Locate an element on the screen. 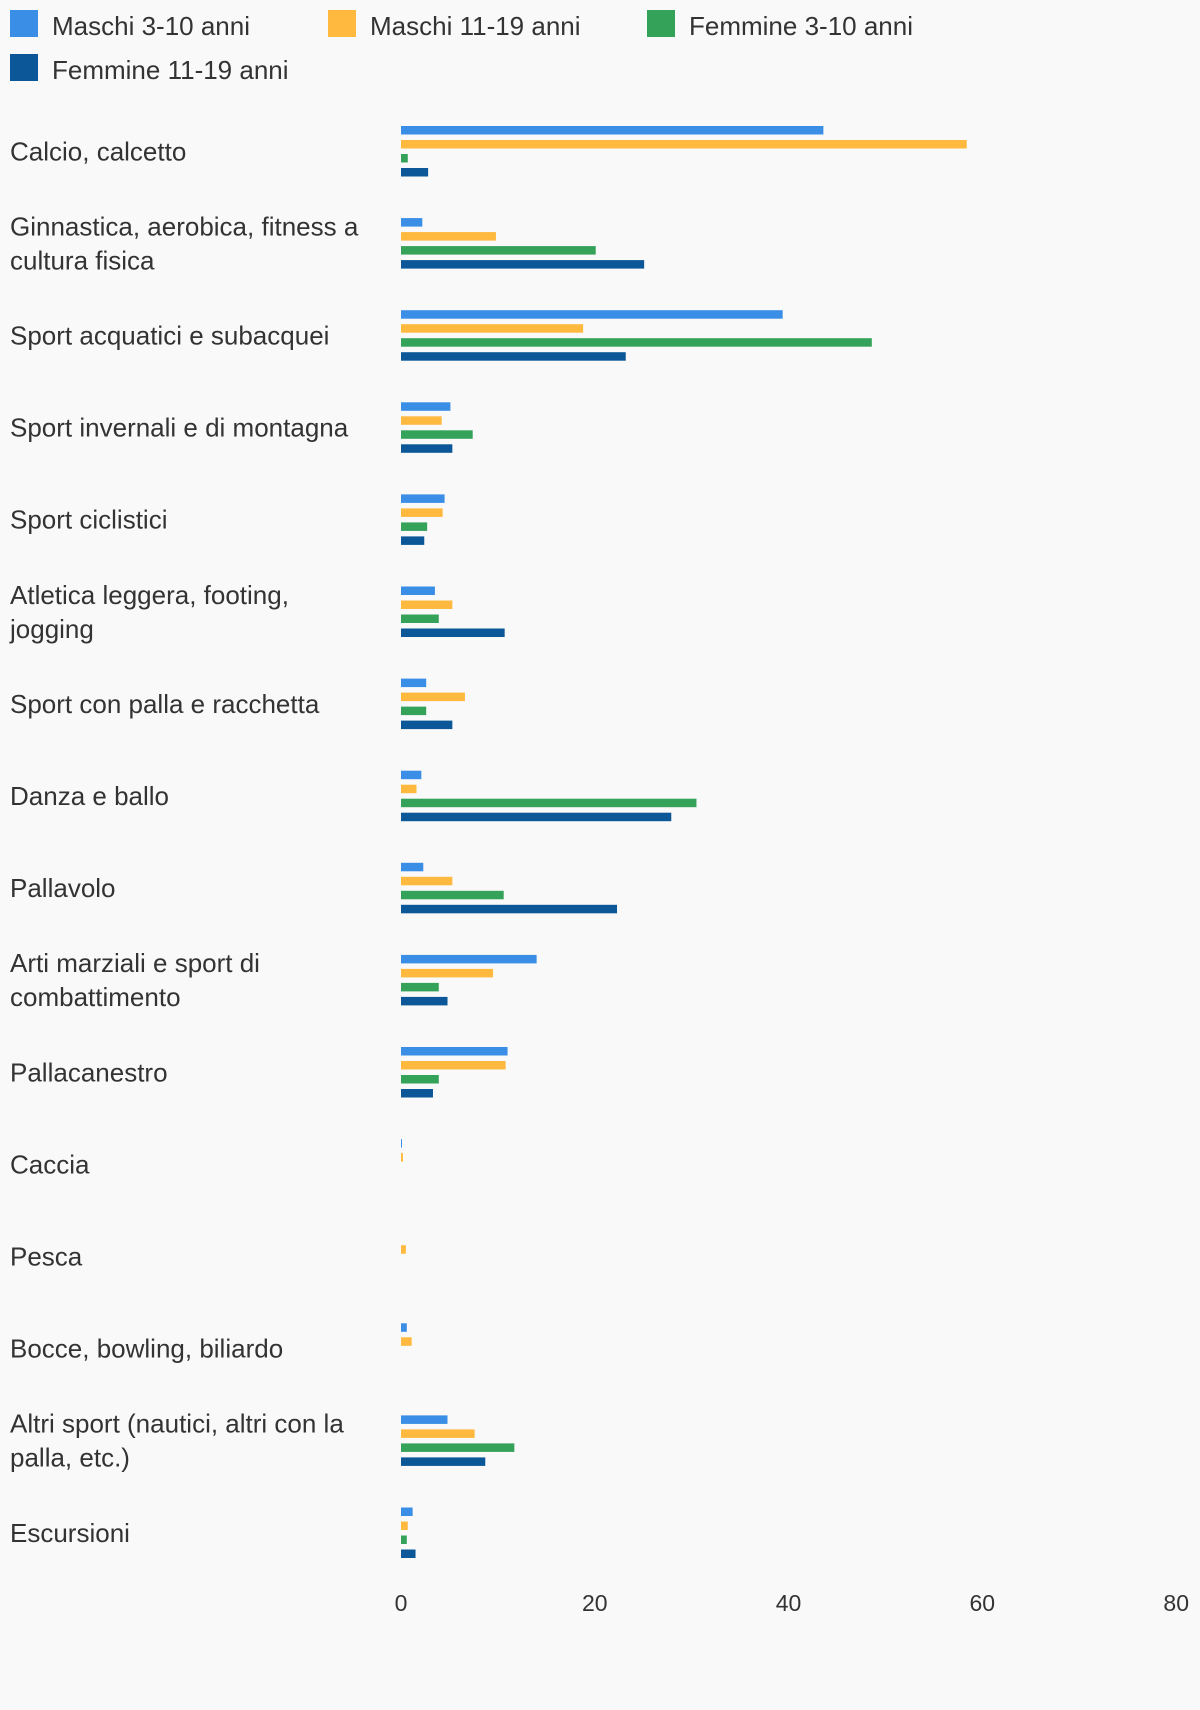 Image resolution: width=1200 pixels, height=1710 pixels. category-label: Sport ciclistici is located at coordinates (88, 520).